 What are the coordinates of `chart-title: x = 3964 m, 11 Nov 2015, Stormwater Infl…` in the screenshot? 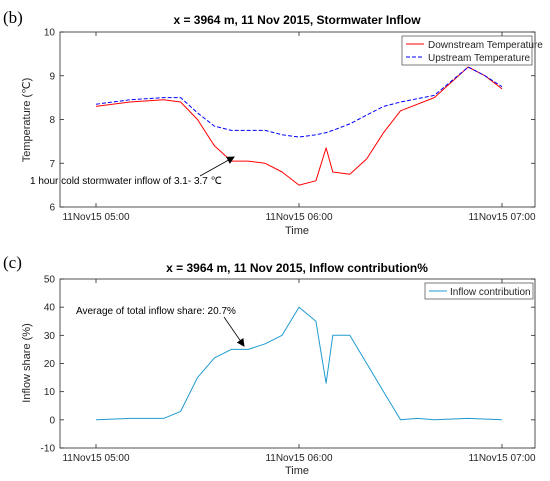 It's located at (297, 20).